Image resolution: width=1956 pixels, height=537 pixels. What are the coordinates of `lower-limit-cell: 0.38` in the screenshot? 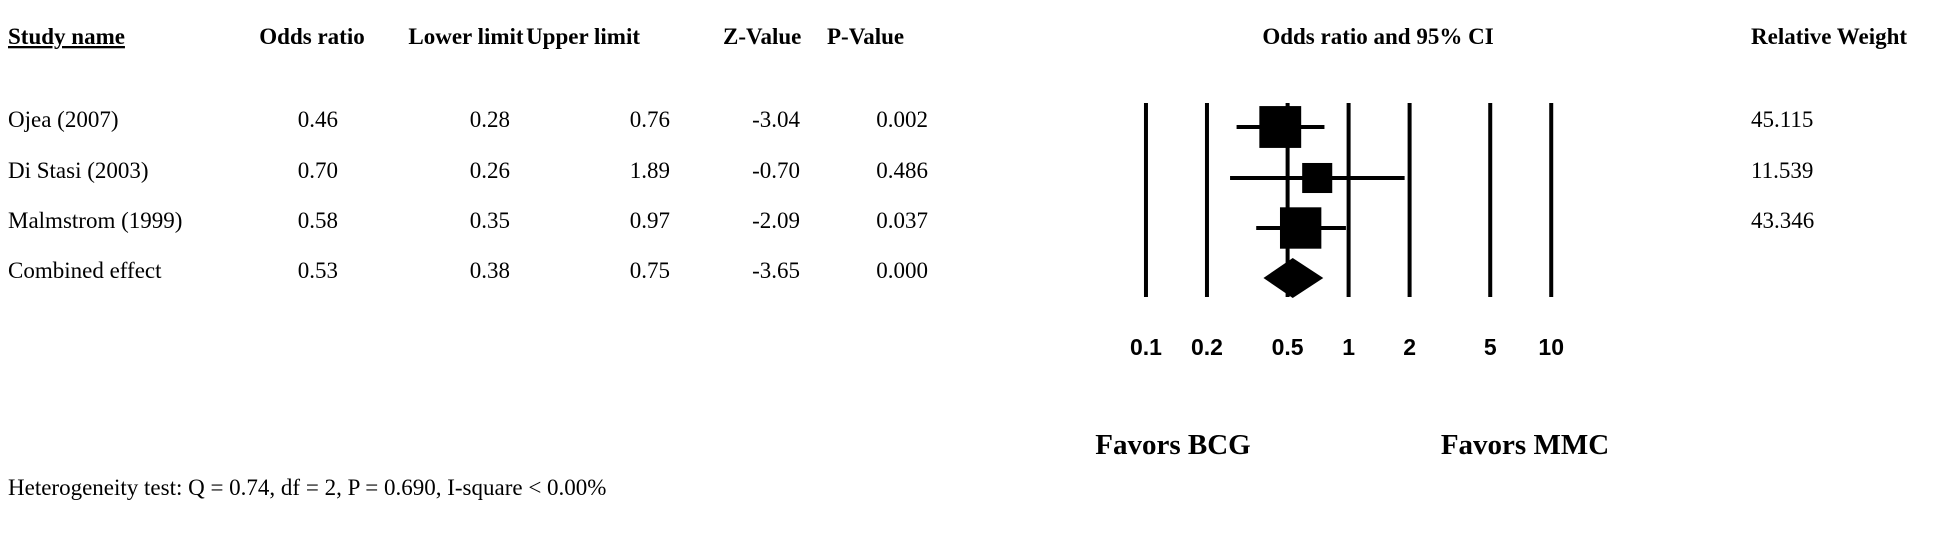 It's located at (490, 270).